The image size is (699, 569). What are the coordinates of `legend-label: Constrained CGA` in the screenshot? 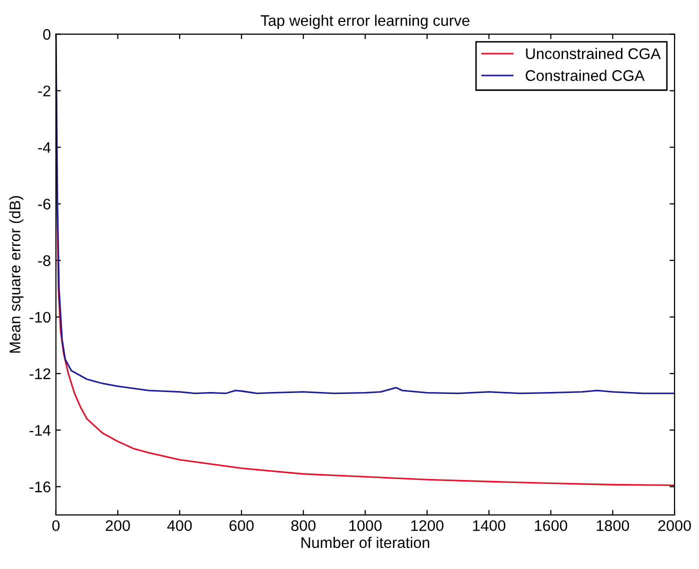 It's located at (585, 75).